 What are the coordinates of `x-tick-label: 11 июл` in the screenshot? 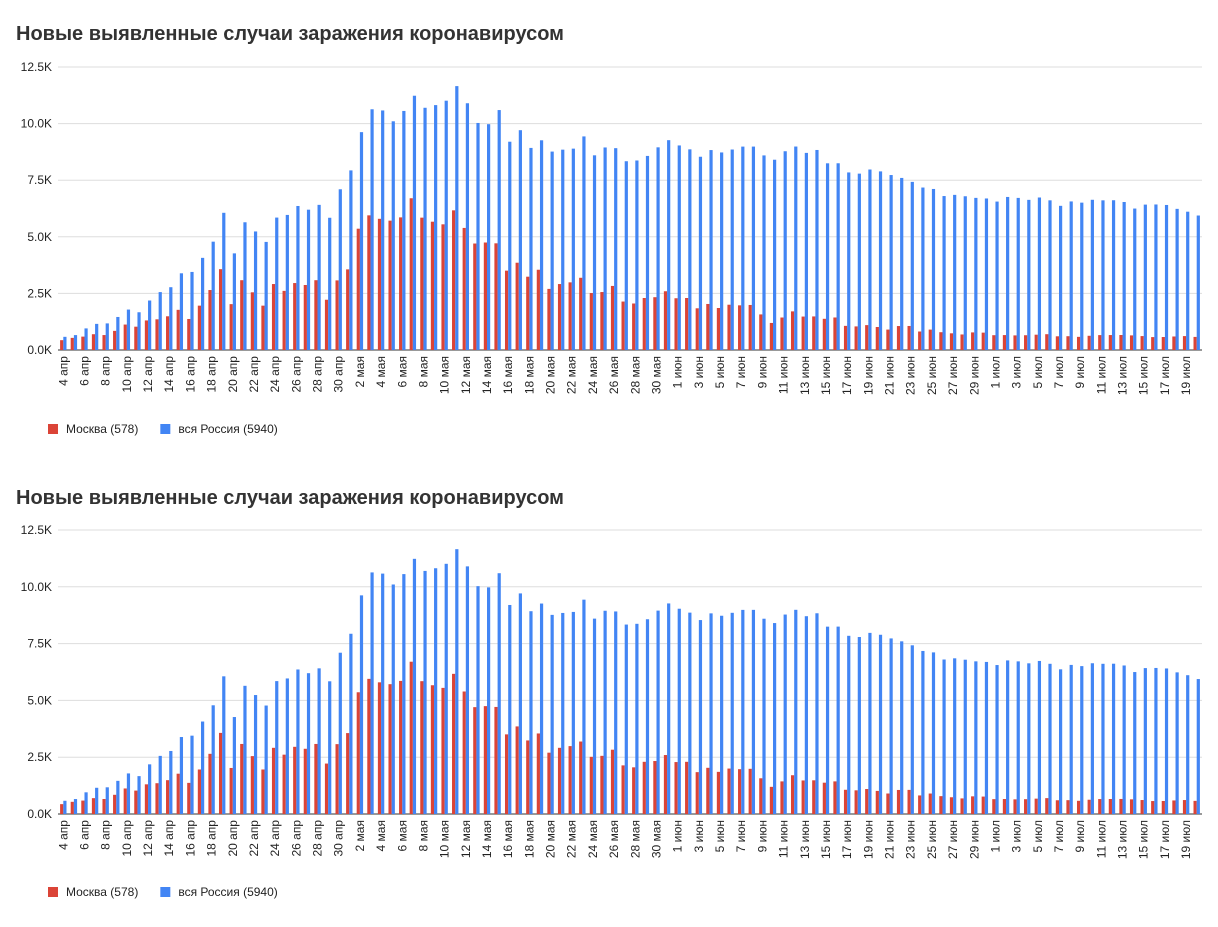 It's located at (1101, 375).